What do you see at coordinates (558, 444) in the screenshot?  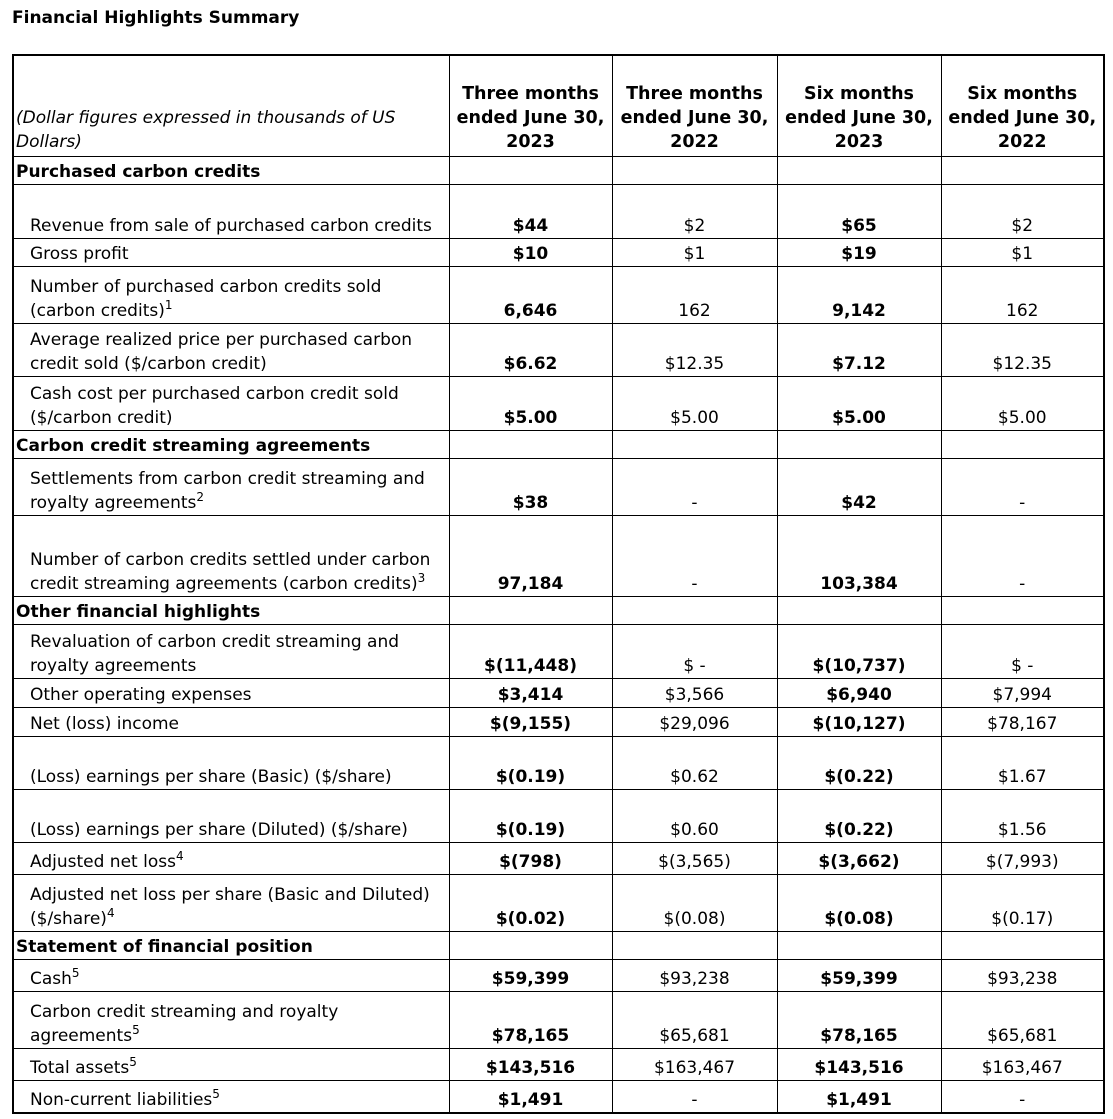 I see `section-row: Carbon credit streaming agreements` at bounding box center [558, 444].